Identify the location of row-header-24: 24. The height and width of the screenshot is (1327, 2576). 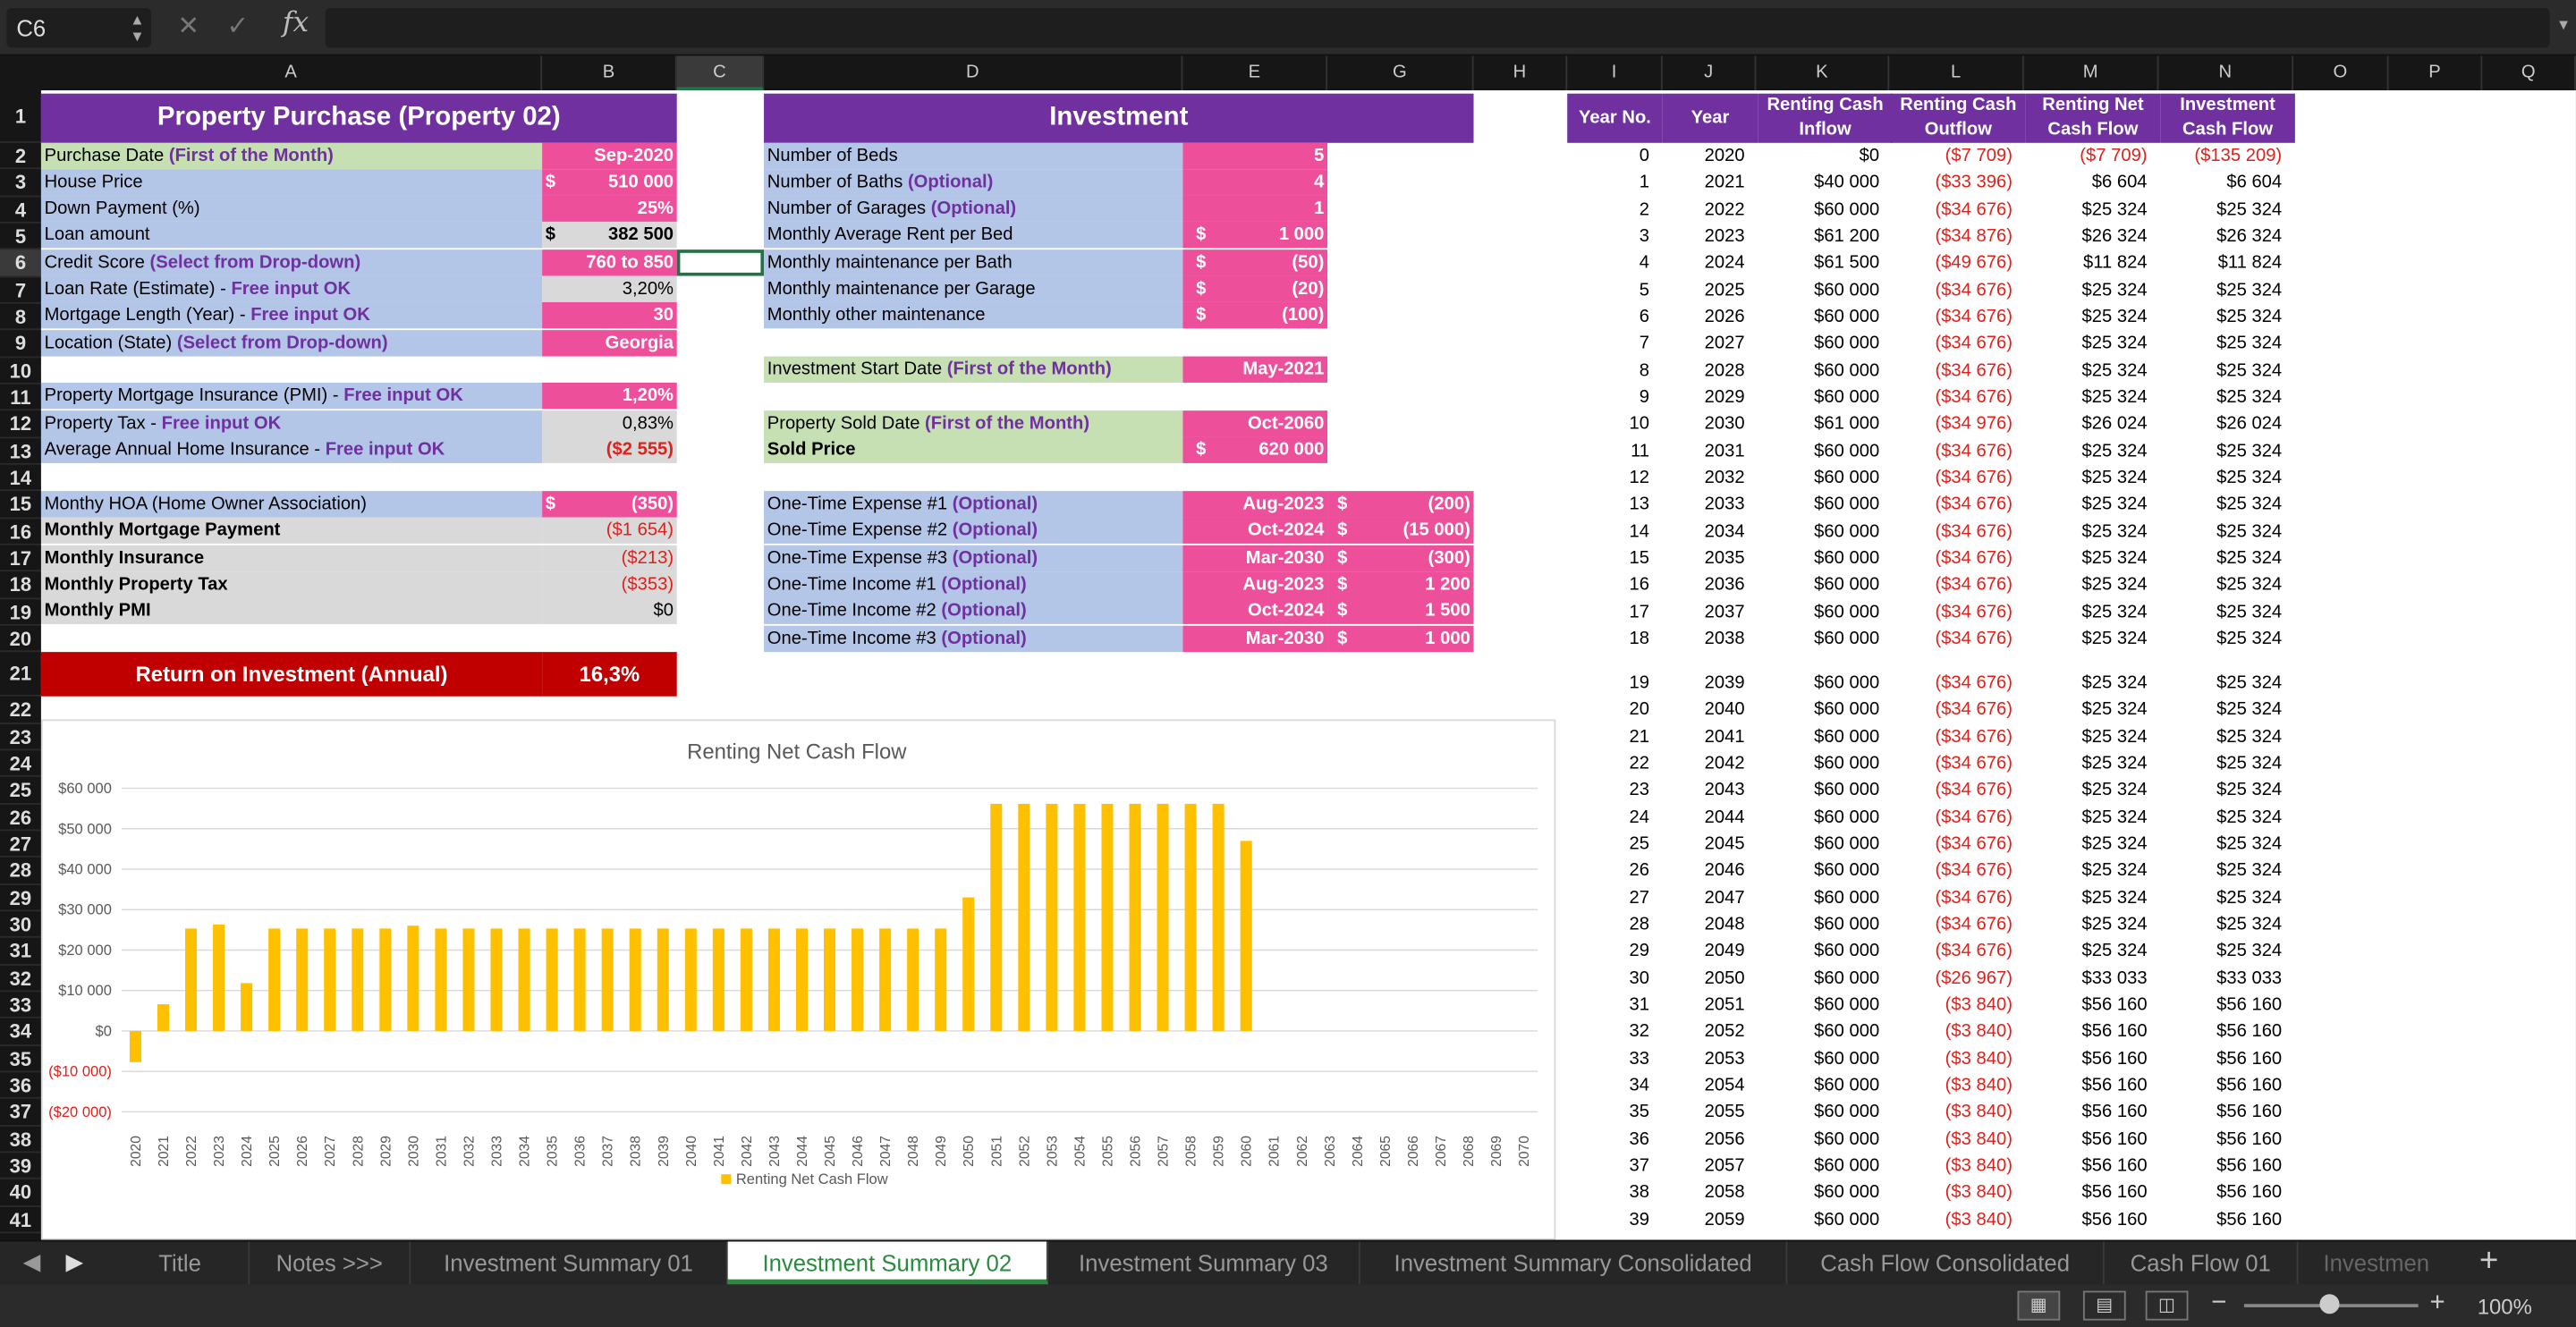
(20, 764).